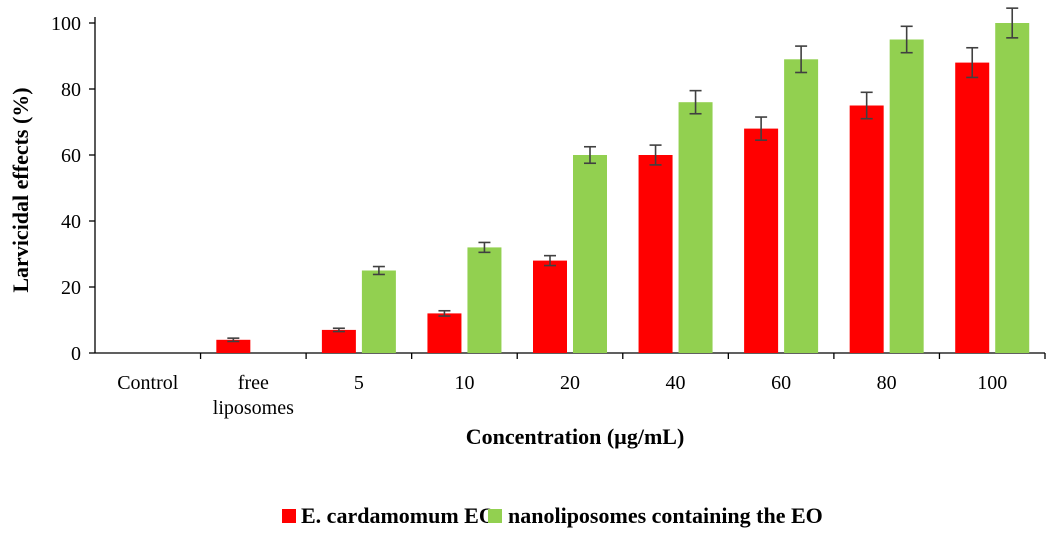 The image size is (1047, 535). Describe the element at coordinates (398, 515) in the screenshot. I see `legend-label: E. cardamomum EO` at that location.